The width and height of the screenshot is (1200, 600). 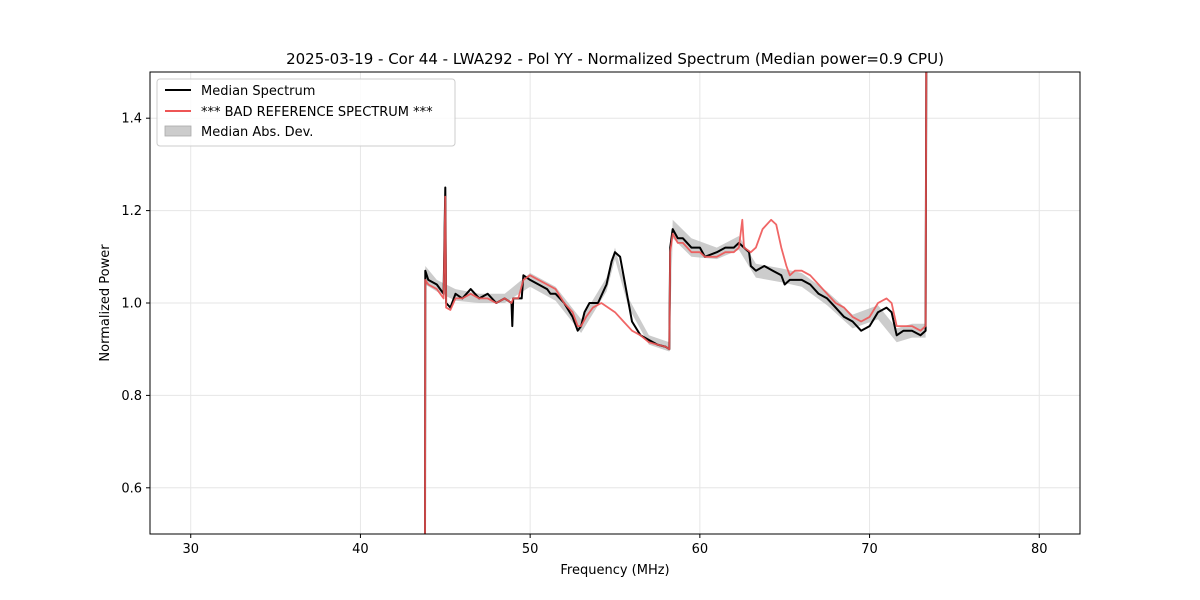 I want to click on y-tick-label: 1.0, so click(x=131, y=304).